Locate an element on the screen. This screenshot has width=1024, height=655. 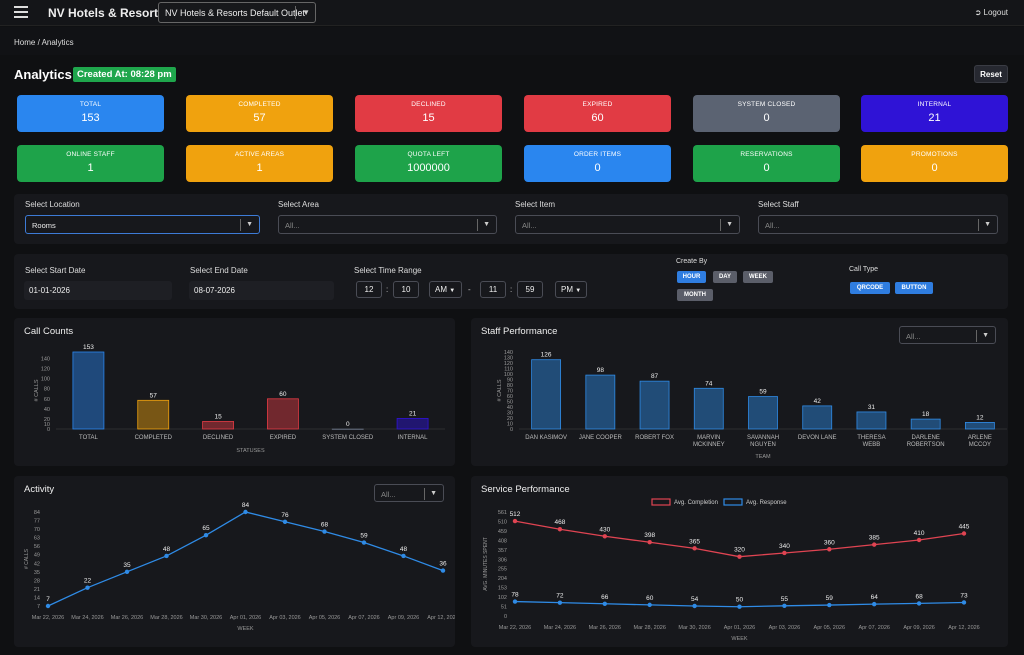
bar-value-label: 42 is located at coordinates (818, 401).